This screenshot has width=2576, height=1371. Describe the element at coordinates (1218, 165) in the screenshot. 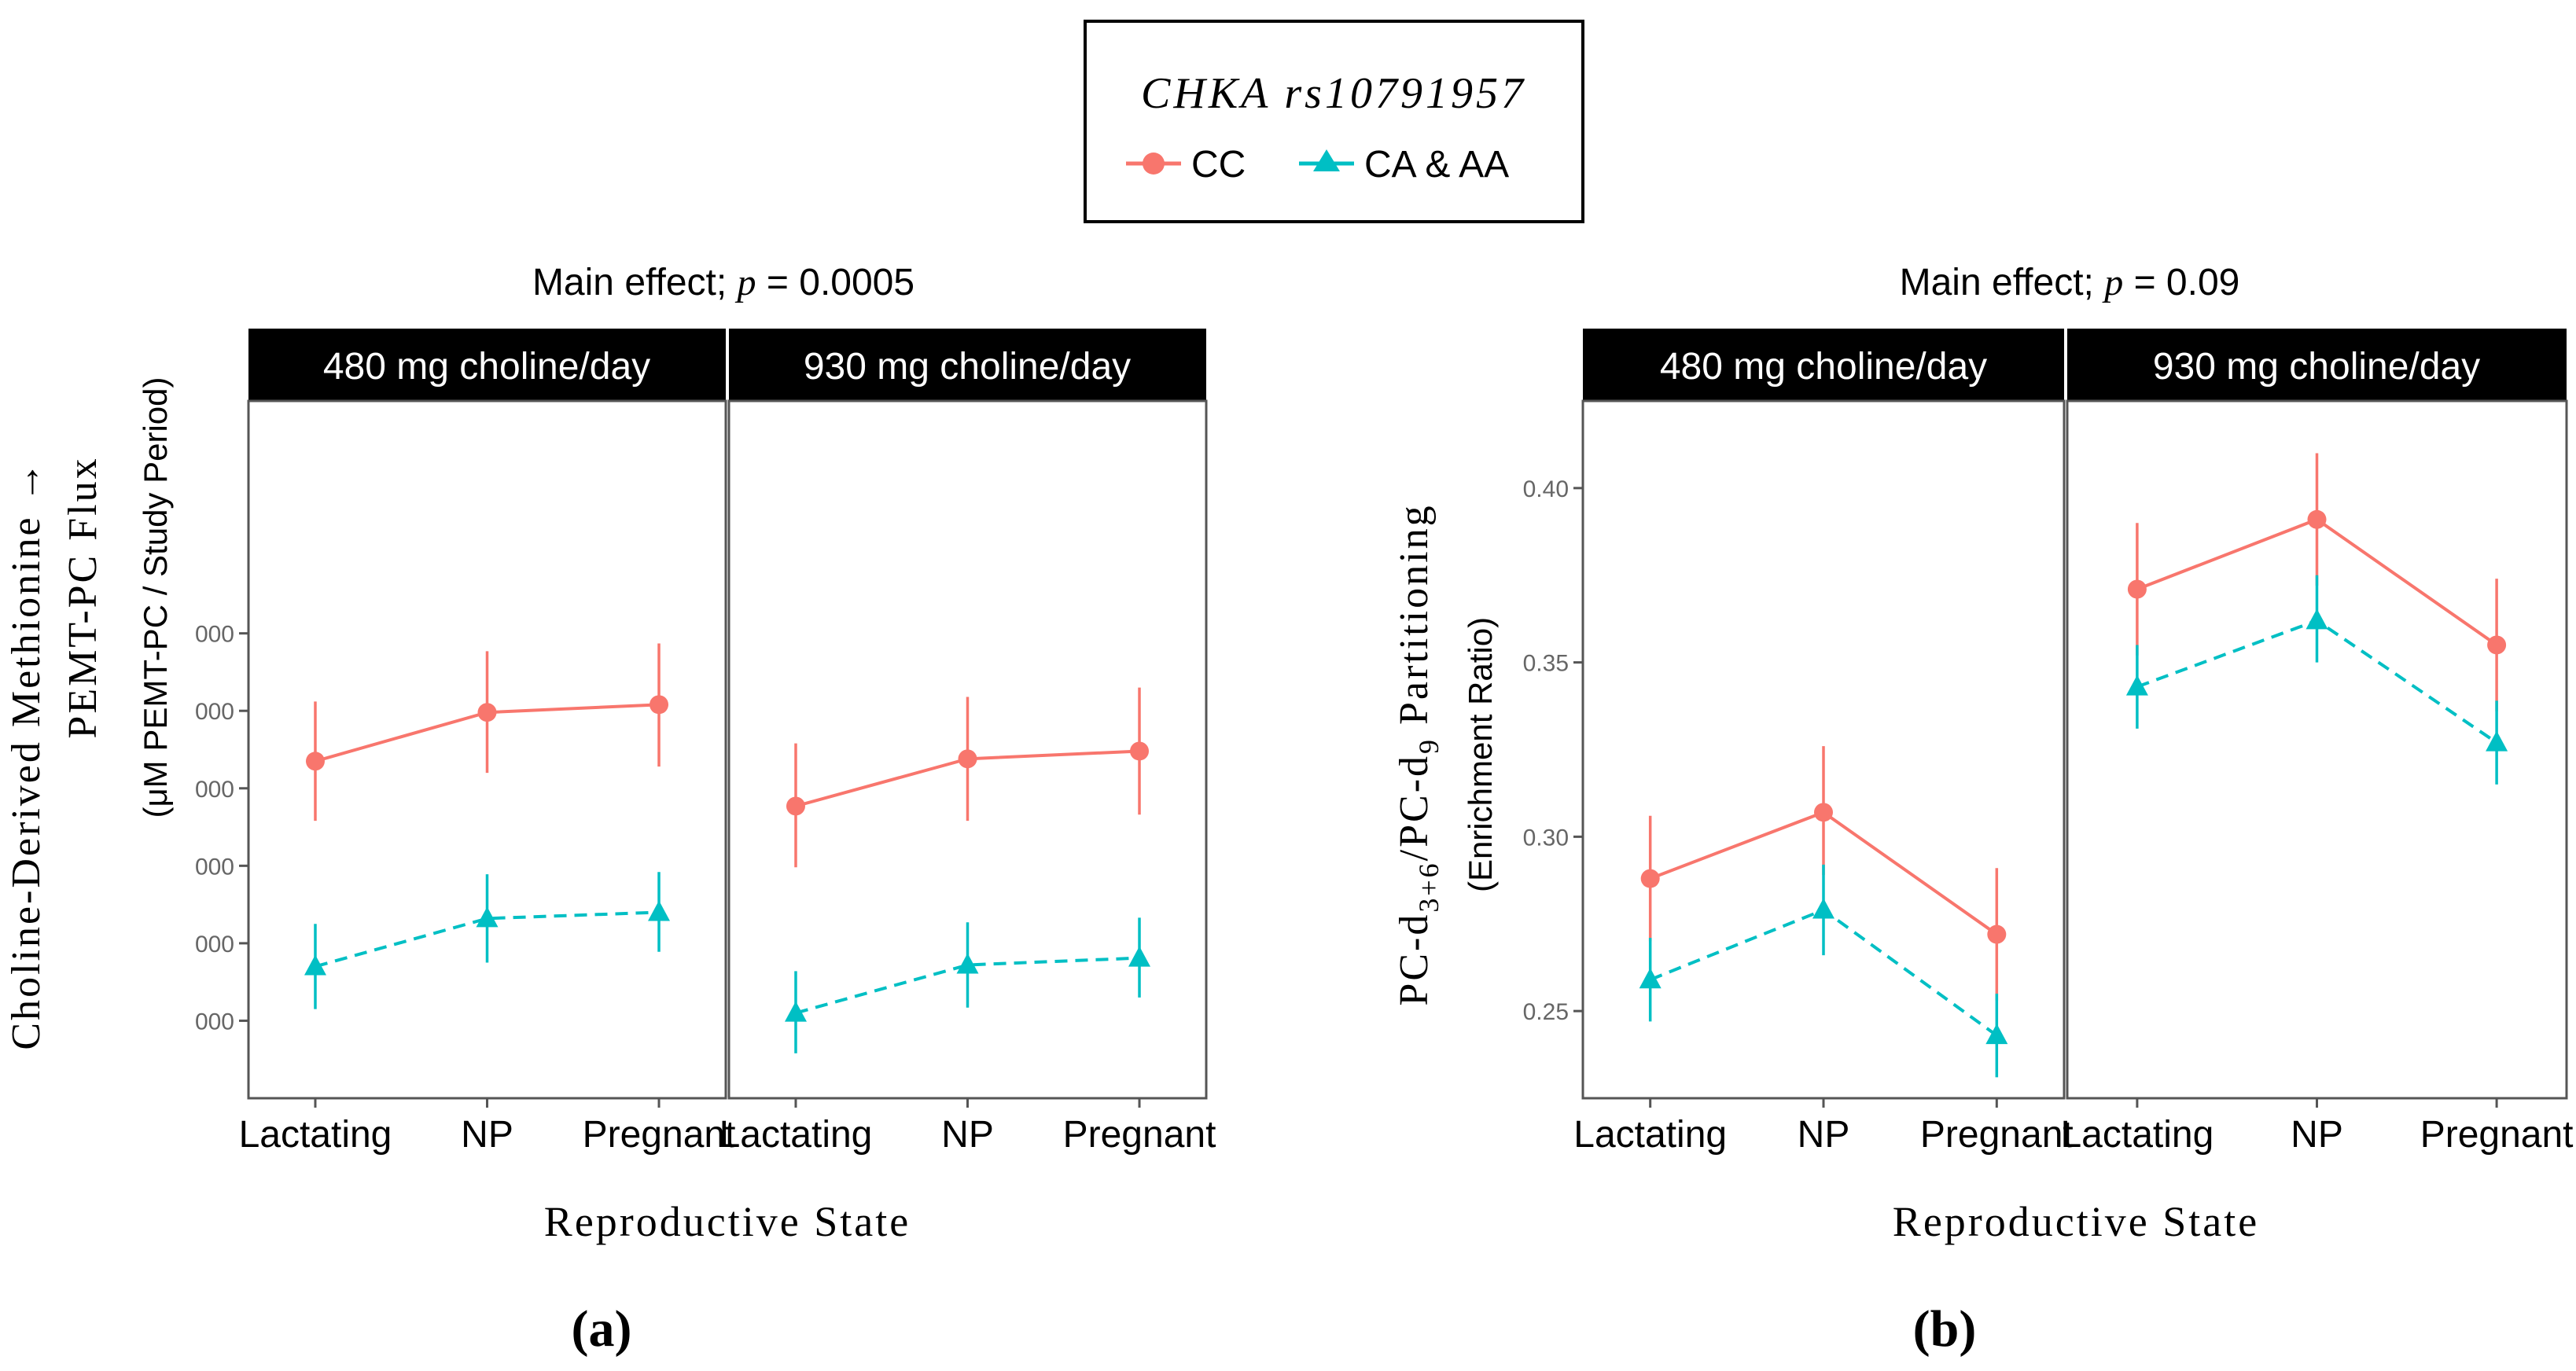

I see `legend-cc-label: CC` at that location.